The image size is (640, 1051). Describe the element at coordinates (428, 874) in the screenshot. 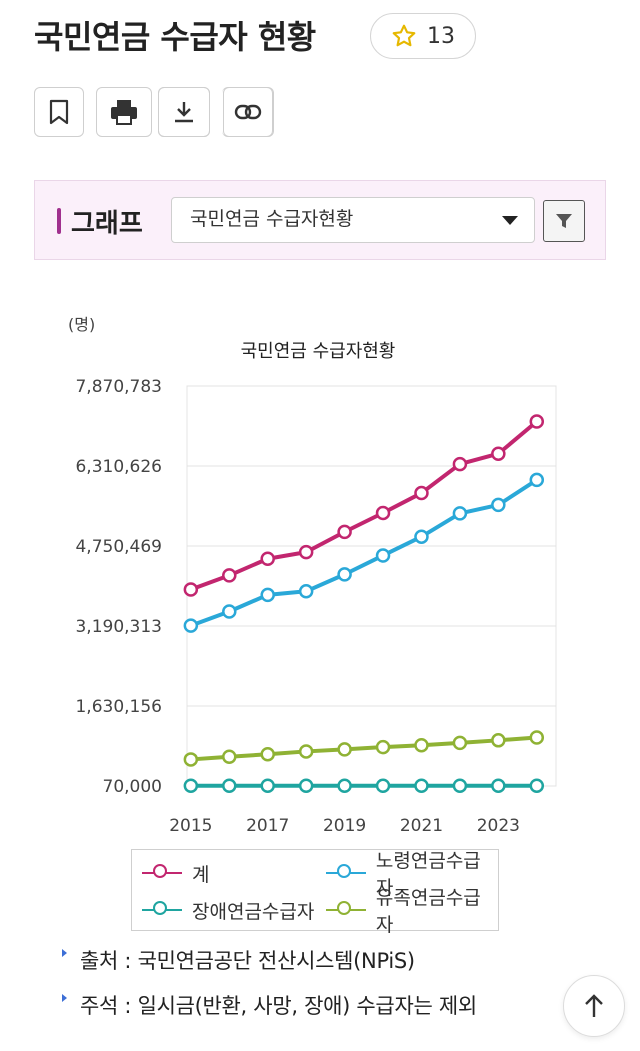

I see `legend-label: 노령연금수급자` at that location.